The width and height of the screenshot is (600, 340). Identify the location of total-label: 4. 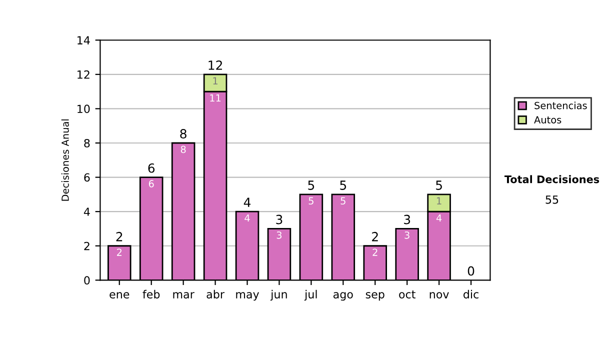
(247, 202).